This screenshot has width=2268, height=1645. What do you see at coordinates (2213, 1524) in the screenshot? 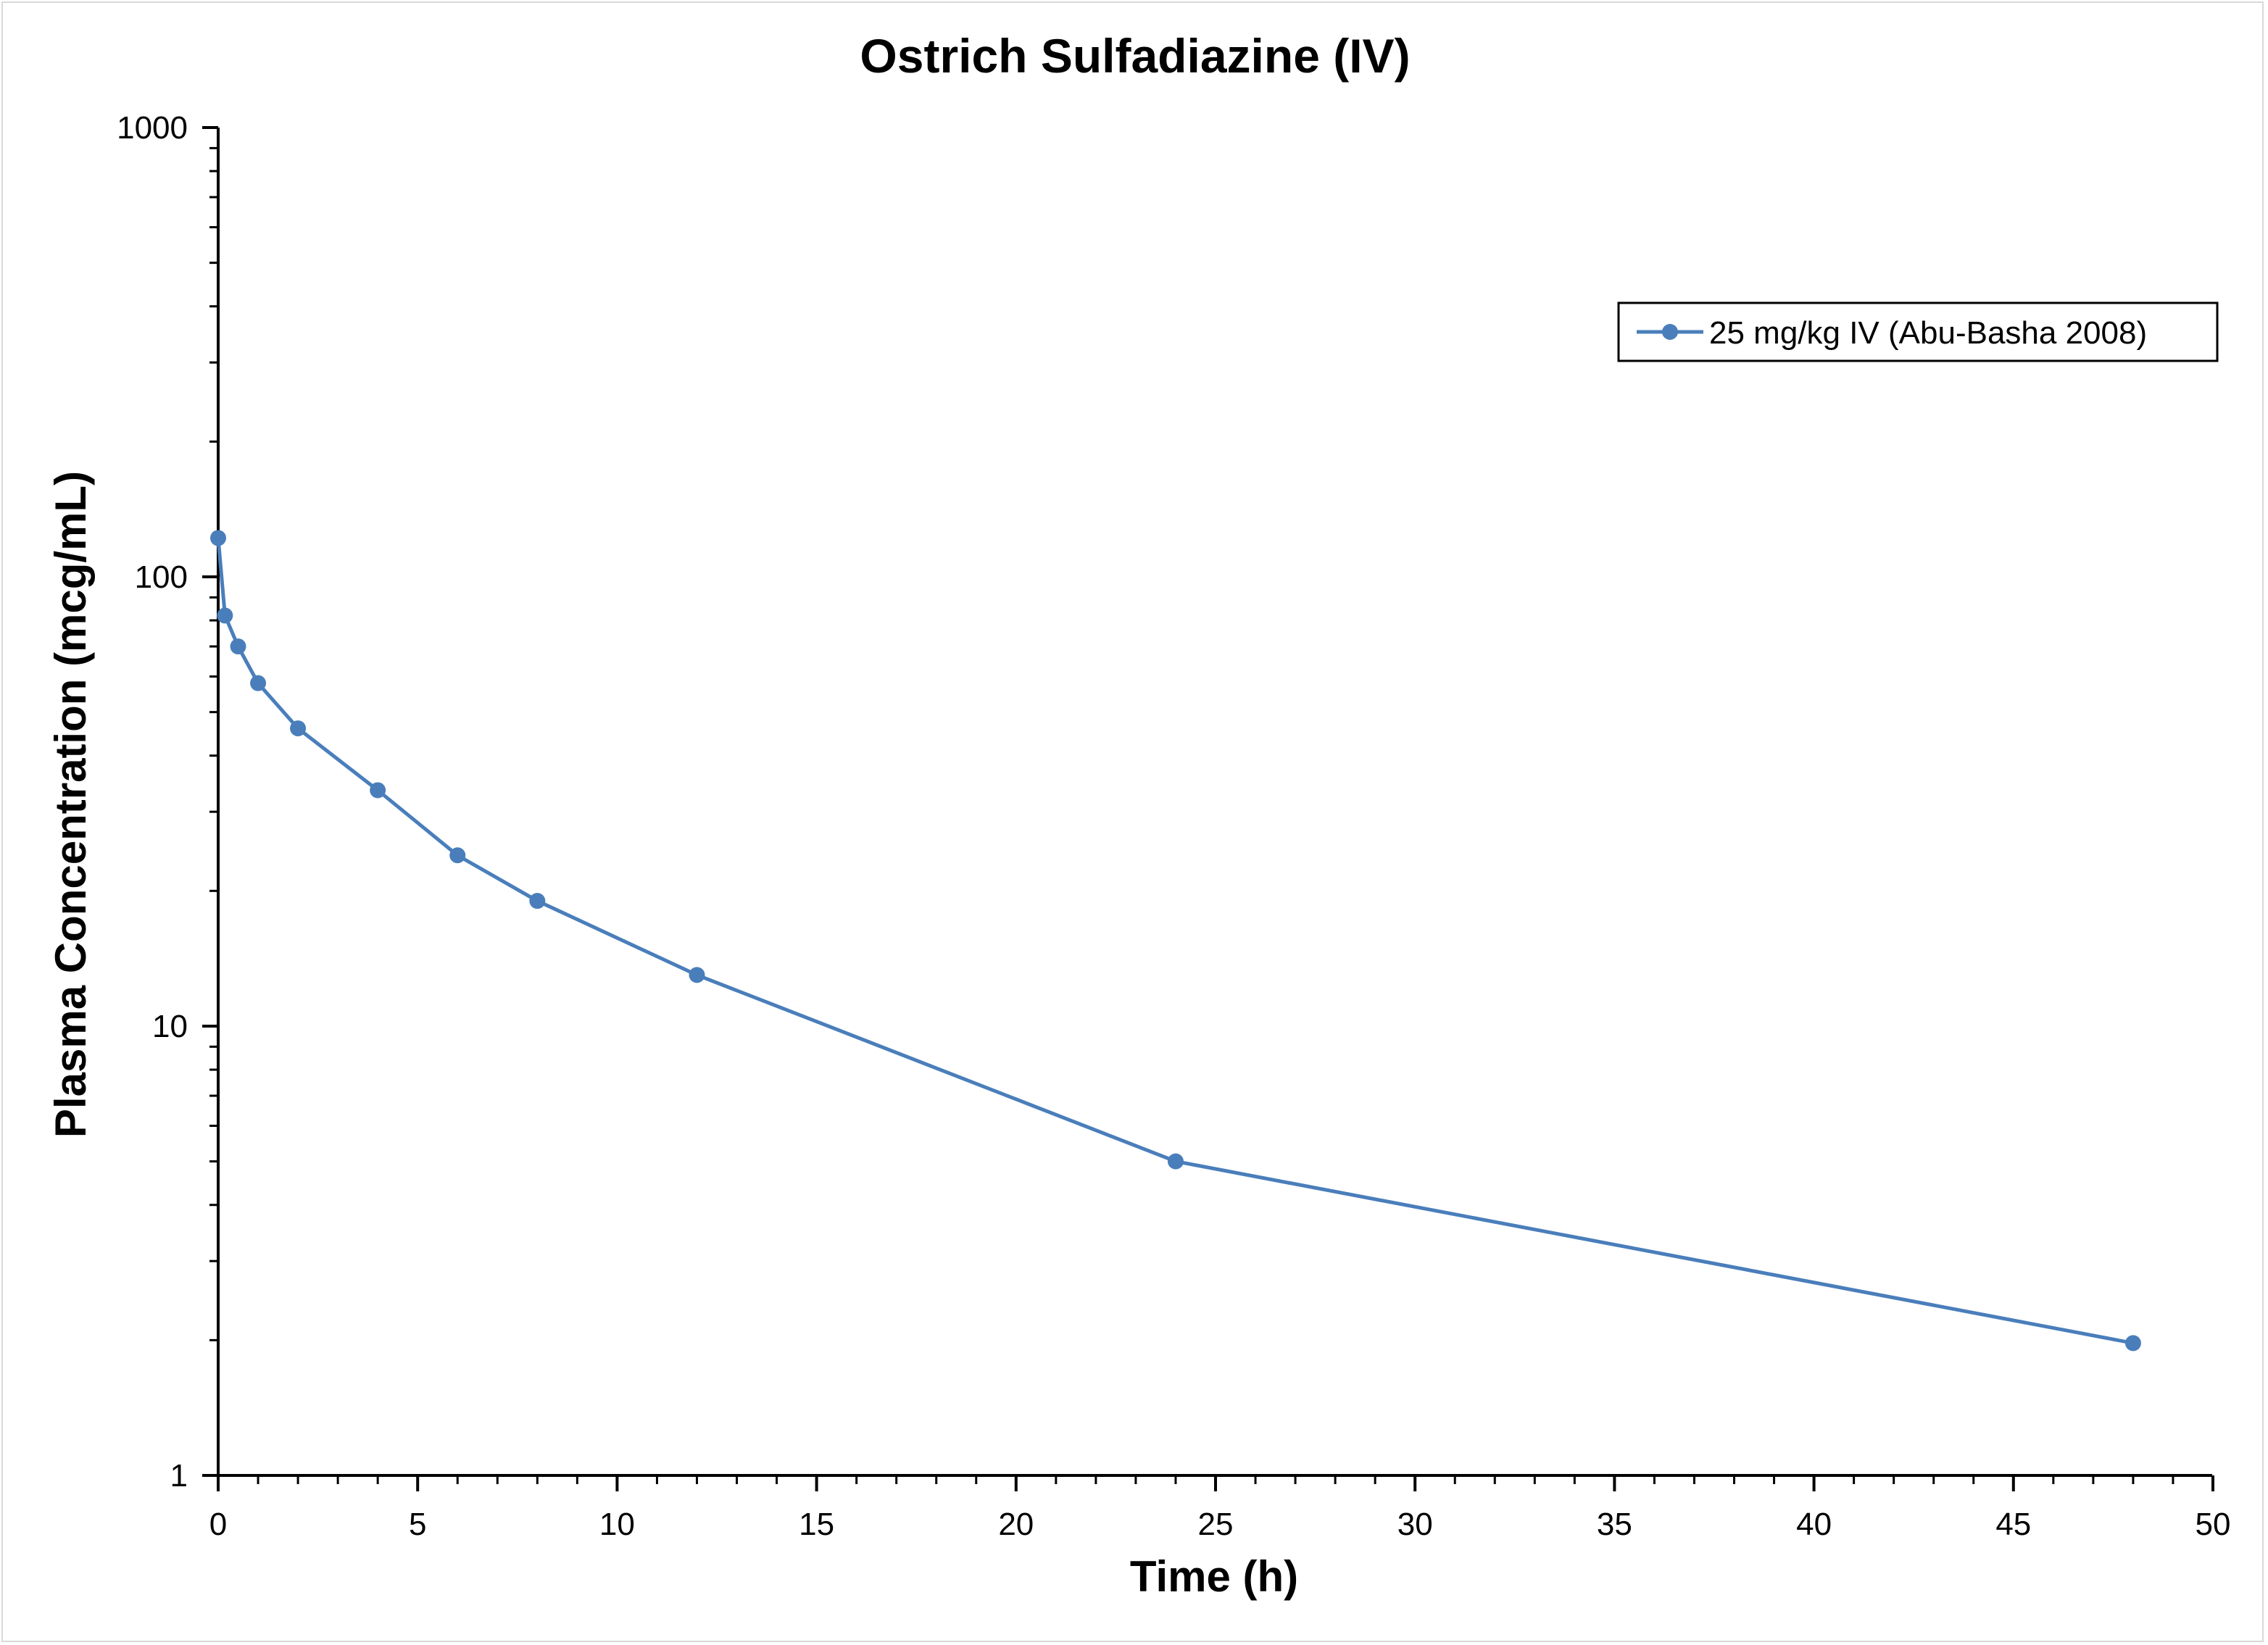
I see `x-tick-label: 50` at bounding box center [2213, 1524].